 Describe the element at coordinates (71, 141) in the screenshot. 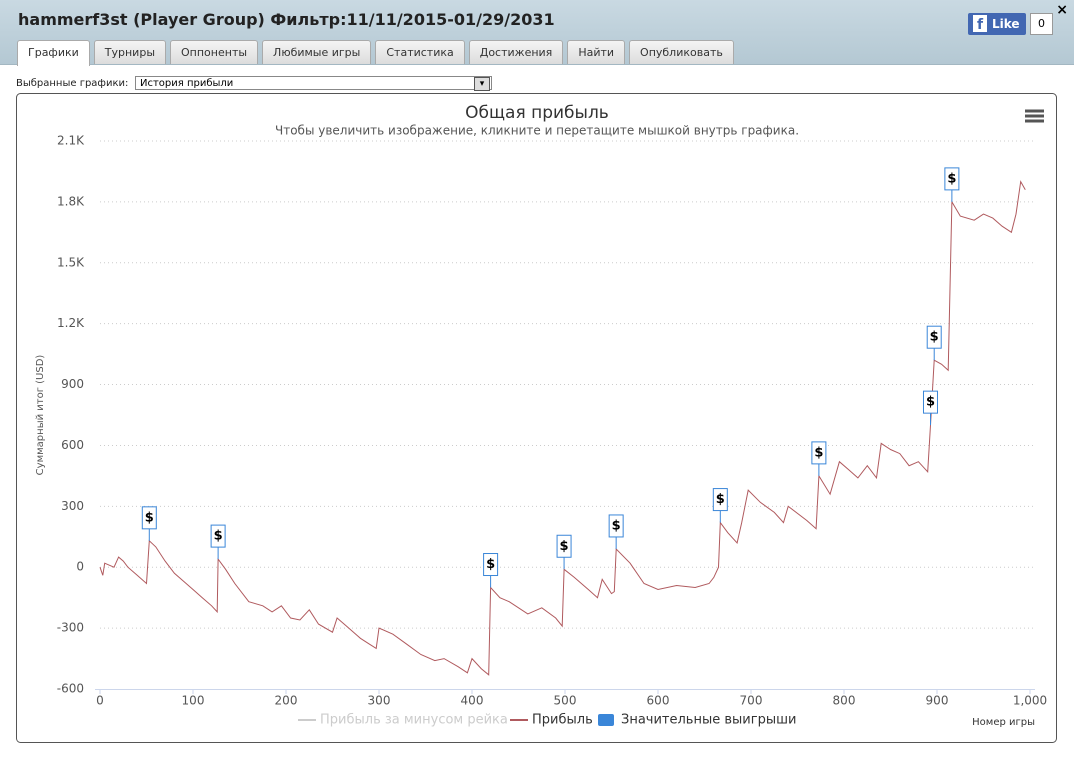

I see `y-tick-label: 2.1K` at that location.